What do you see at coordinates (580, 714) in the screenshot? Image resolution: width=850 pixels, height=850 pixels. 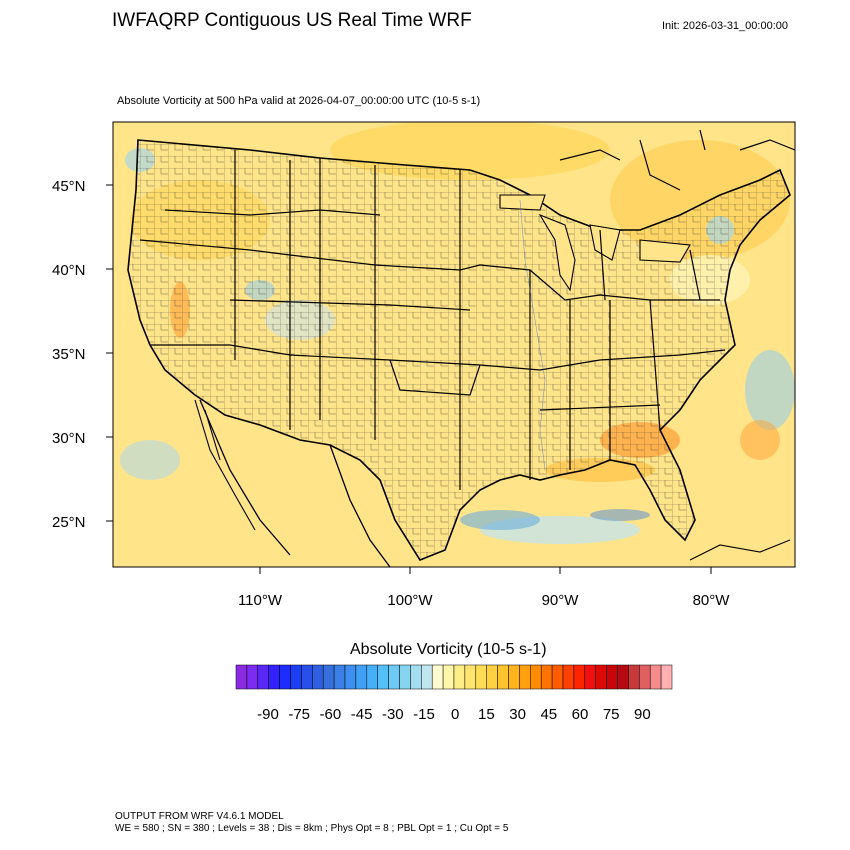 I see `colorbar-tick-label: 60` at bounding box center [580, 714].